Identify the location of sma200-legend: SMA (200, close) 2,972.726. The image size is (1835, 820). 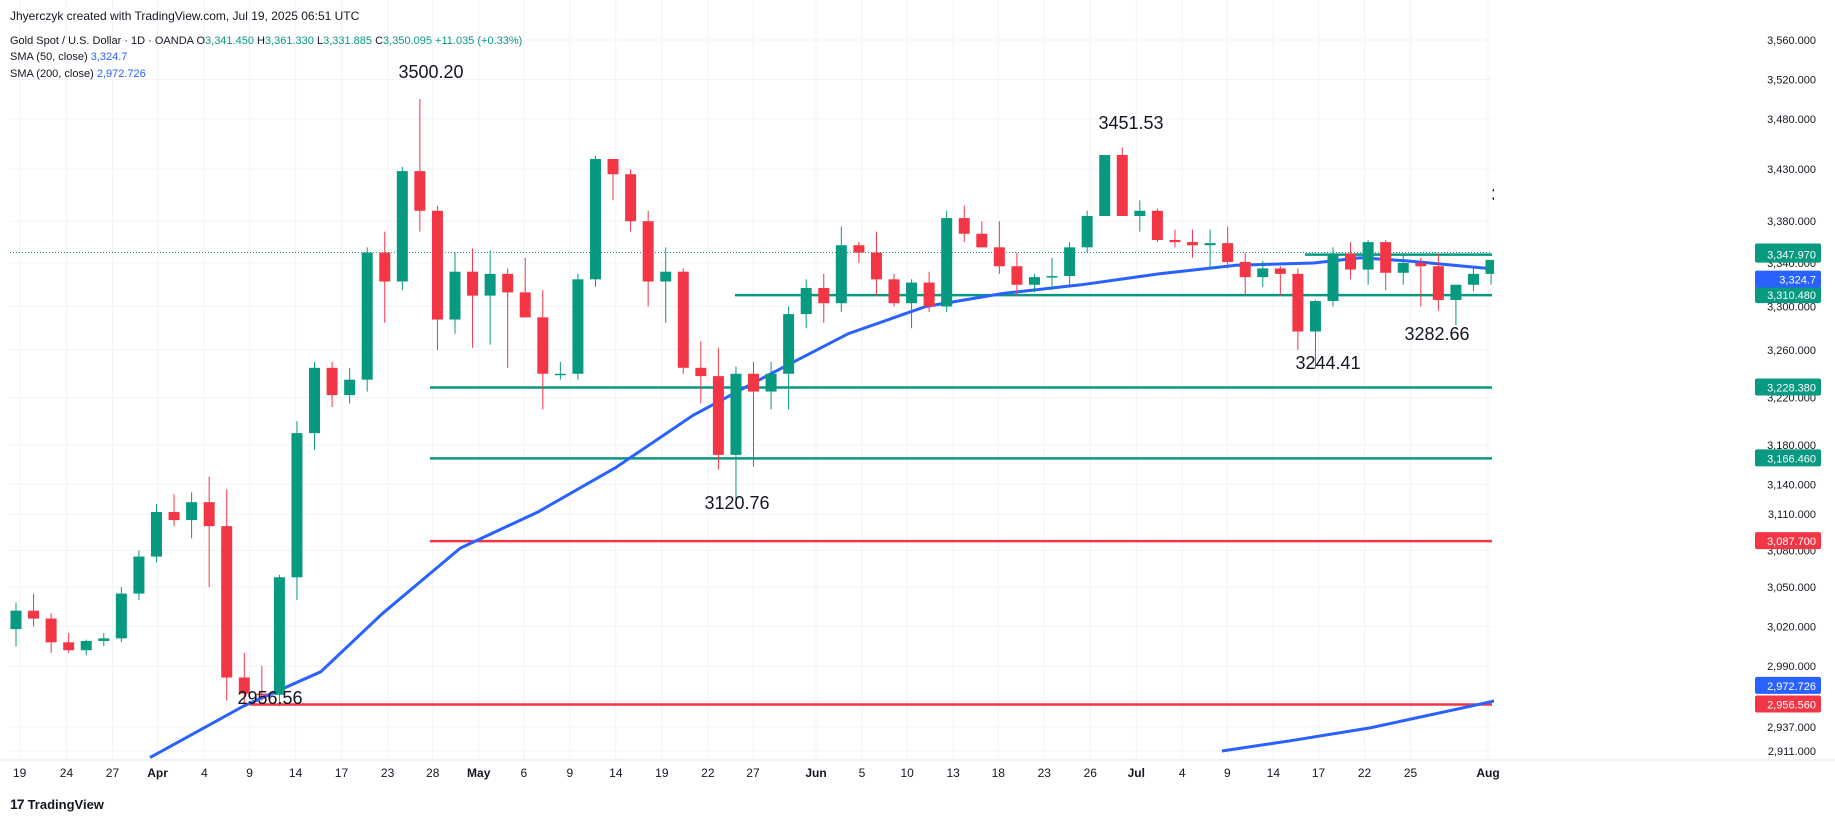
(78, 74).